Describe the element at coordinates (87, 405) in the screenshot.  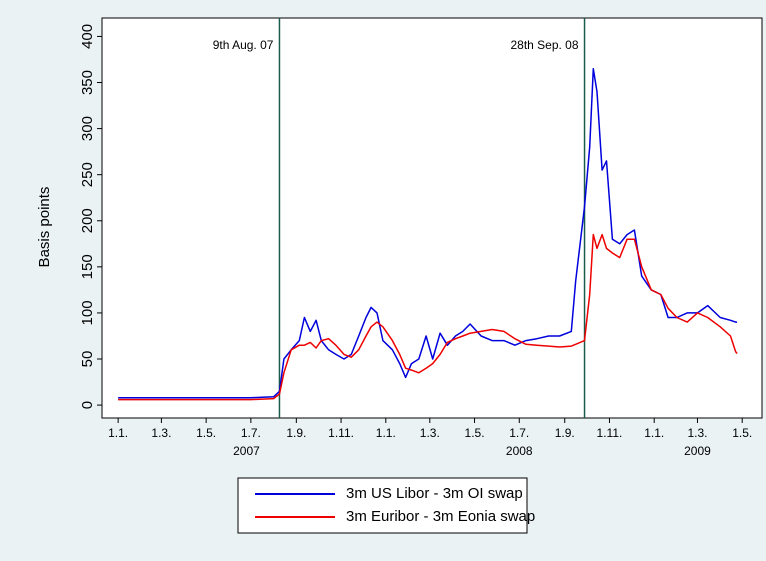
I see `y-tick-label: 0` at that location.